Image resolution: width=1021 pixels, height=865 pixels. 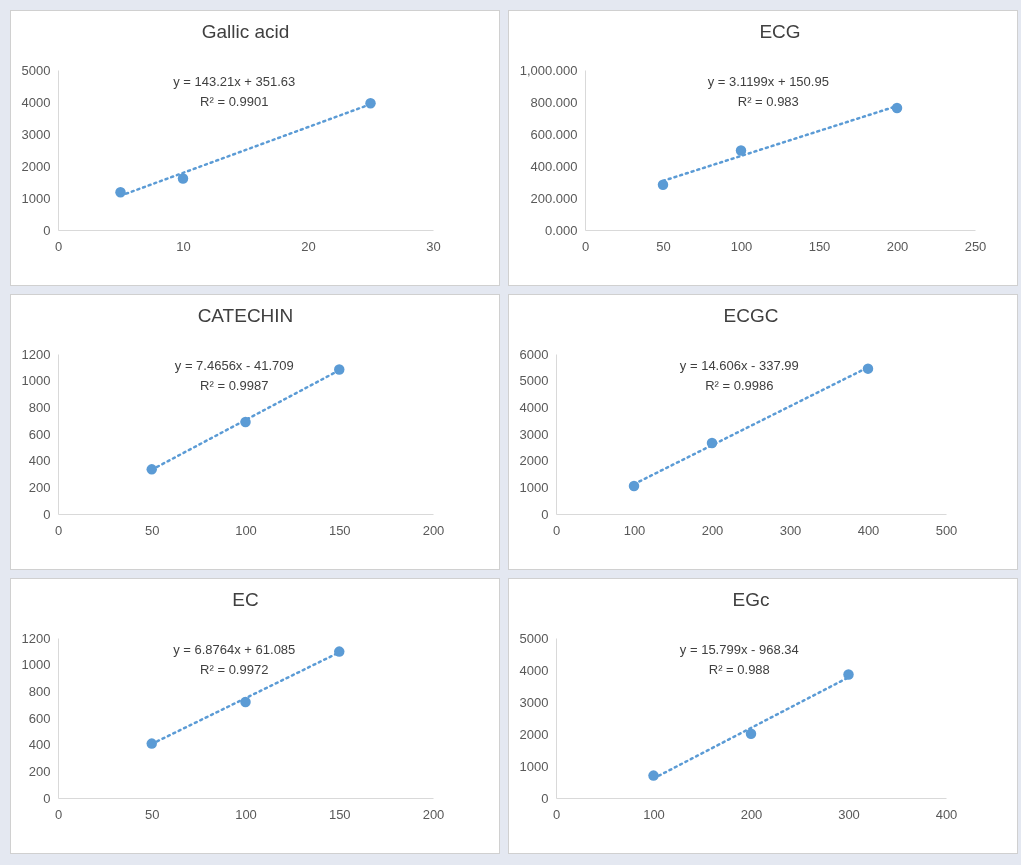 What do you see at coordinates (554, 102) in the screenshot?
I see `y-tick-label: 800.000` at bounding box center [554, 102].